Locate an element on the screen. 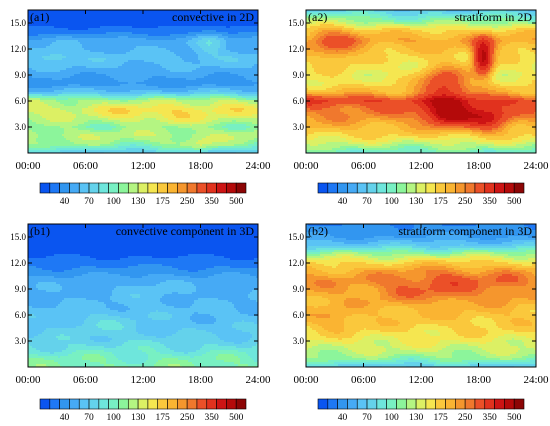  y-tick-label: 9.0 is located at coordinates (299, 75).